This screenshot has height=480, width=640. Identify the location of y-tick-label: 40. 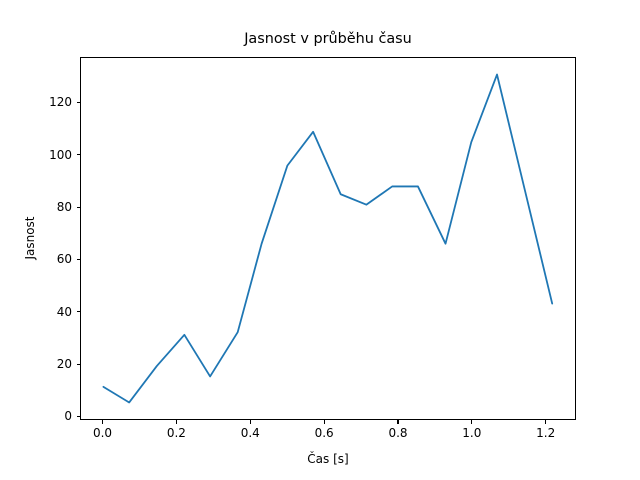
(64, 311).